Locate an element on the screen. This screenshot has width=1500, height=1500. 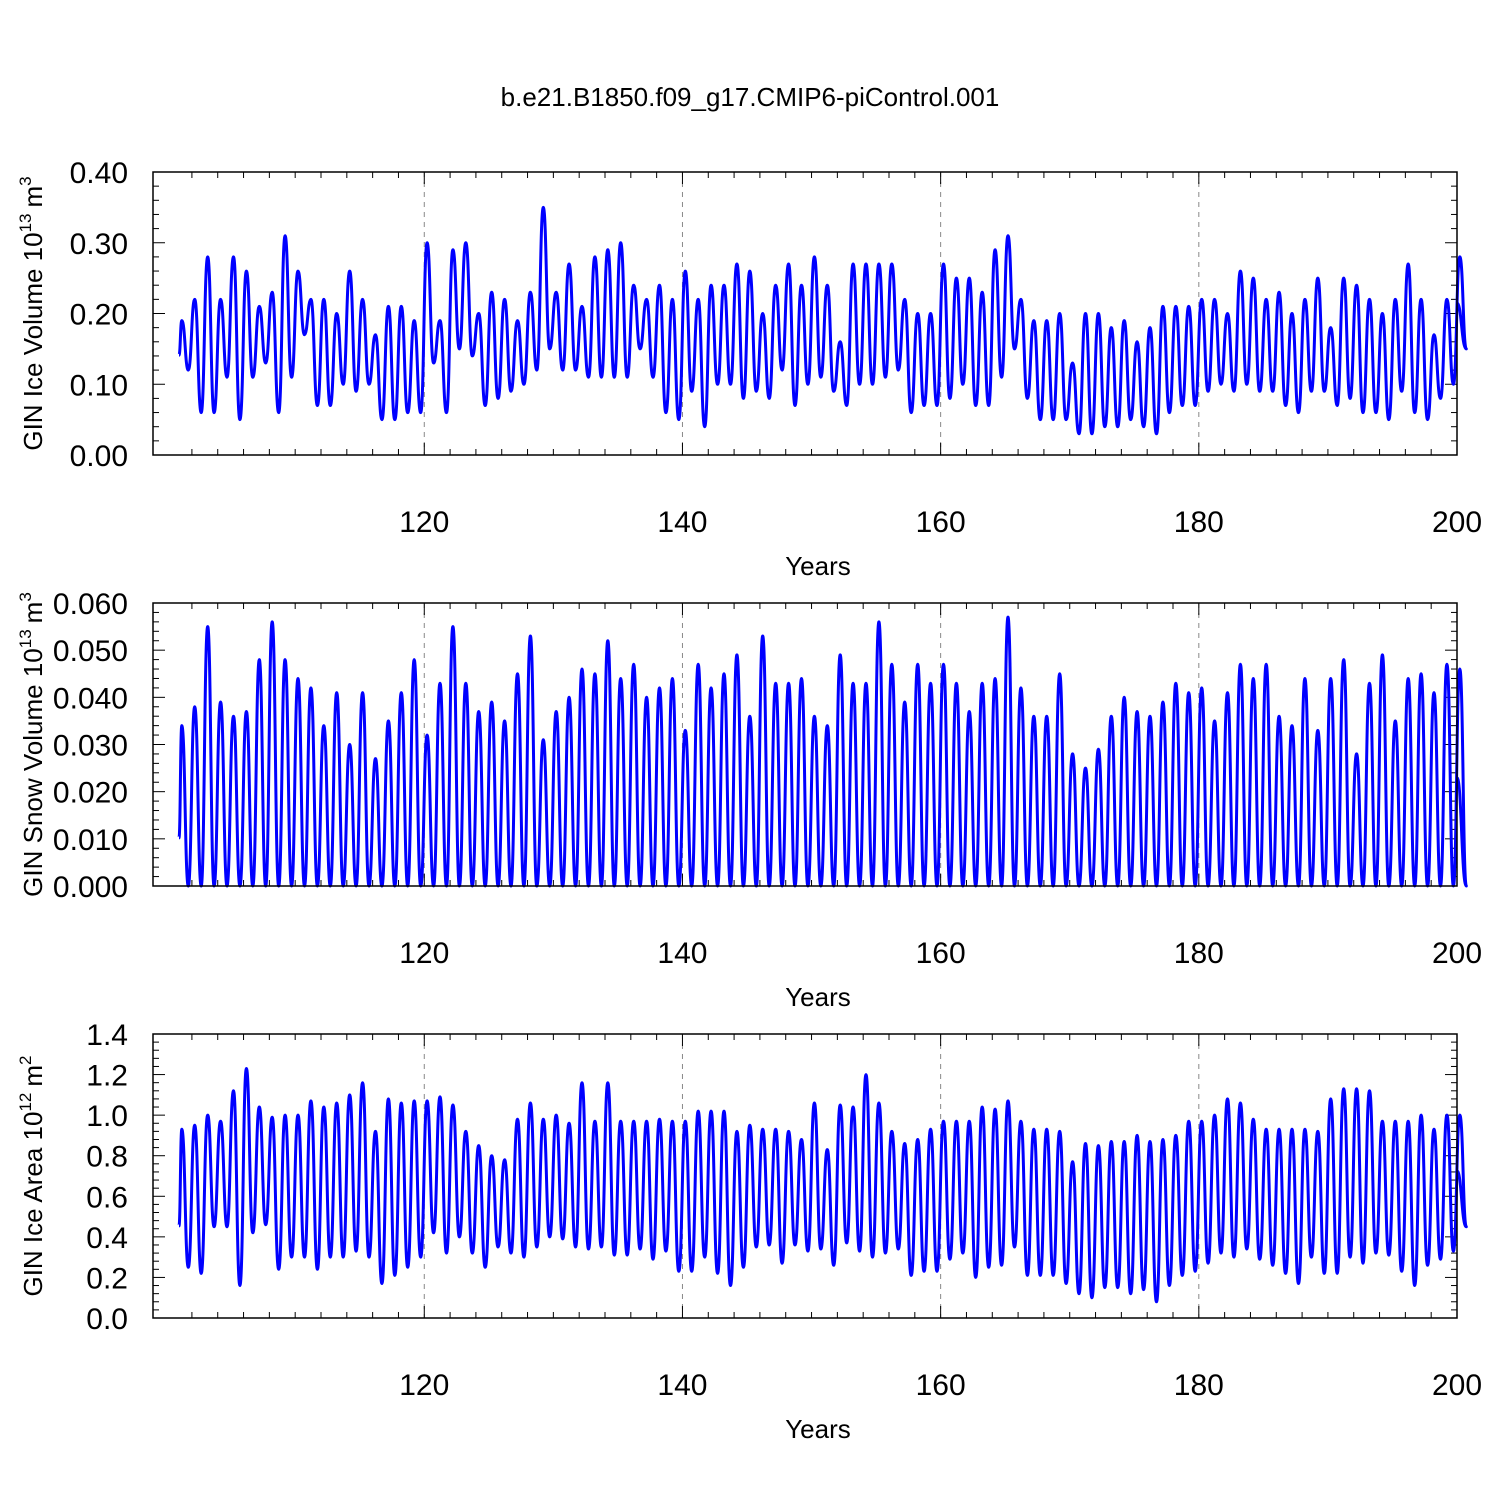
y-tick-label: 0.000 is located at coordinates (90, 887).